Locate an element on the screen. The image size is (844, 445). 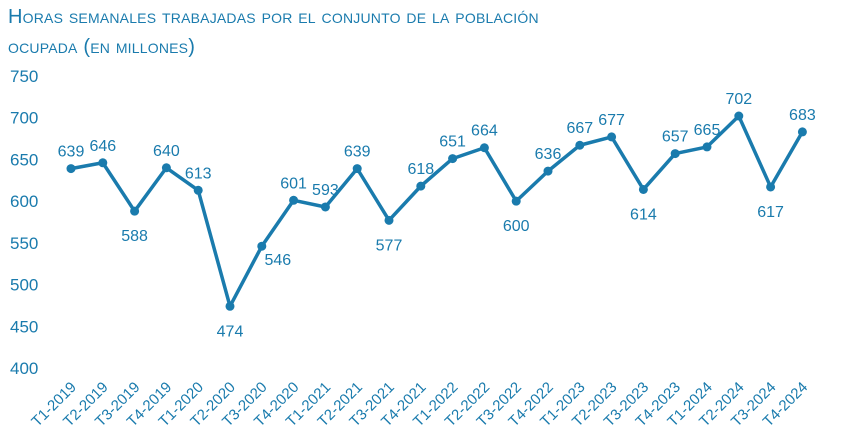
data-label: 601 is located at coordinates (293, 183).